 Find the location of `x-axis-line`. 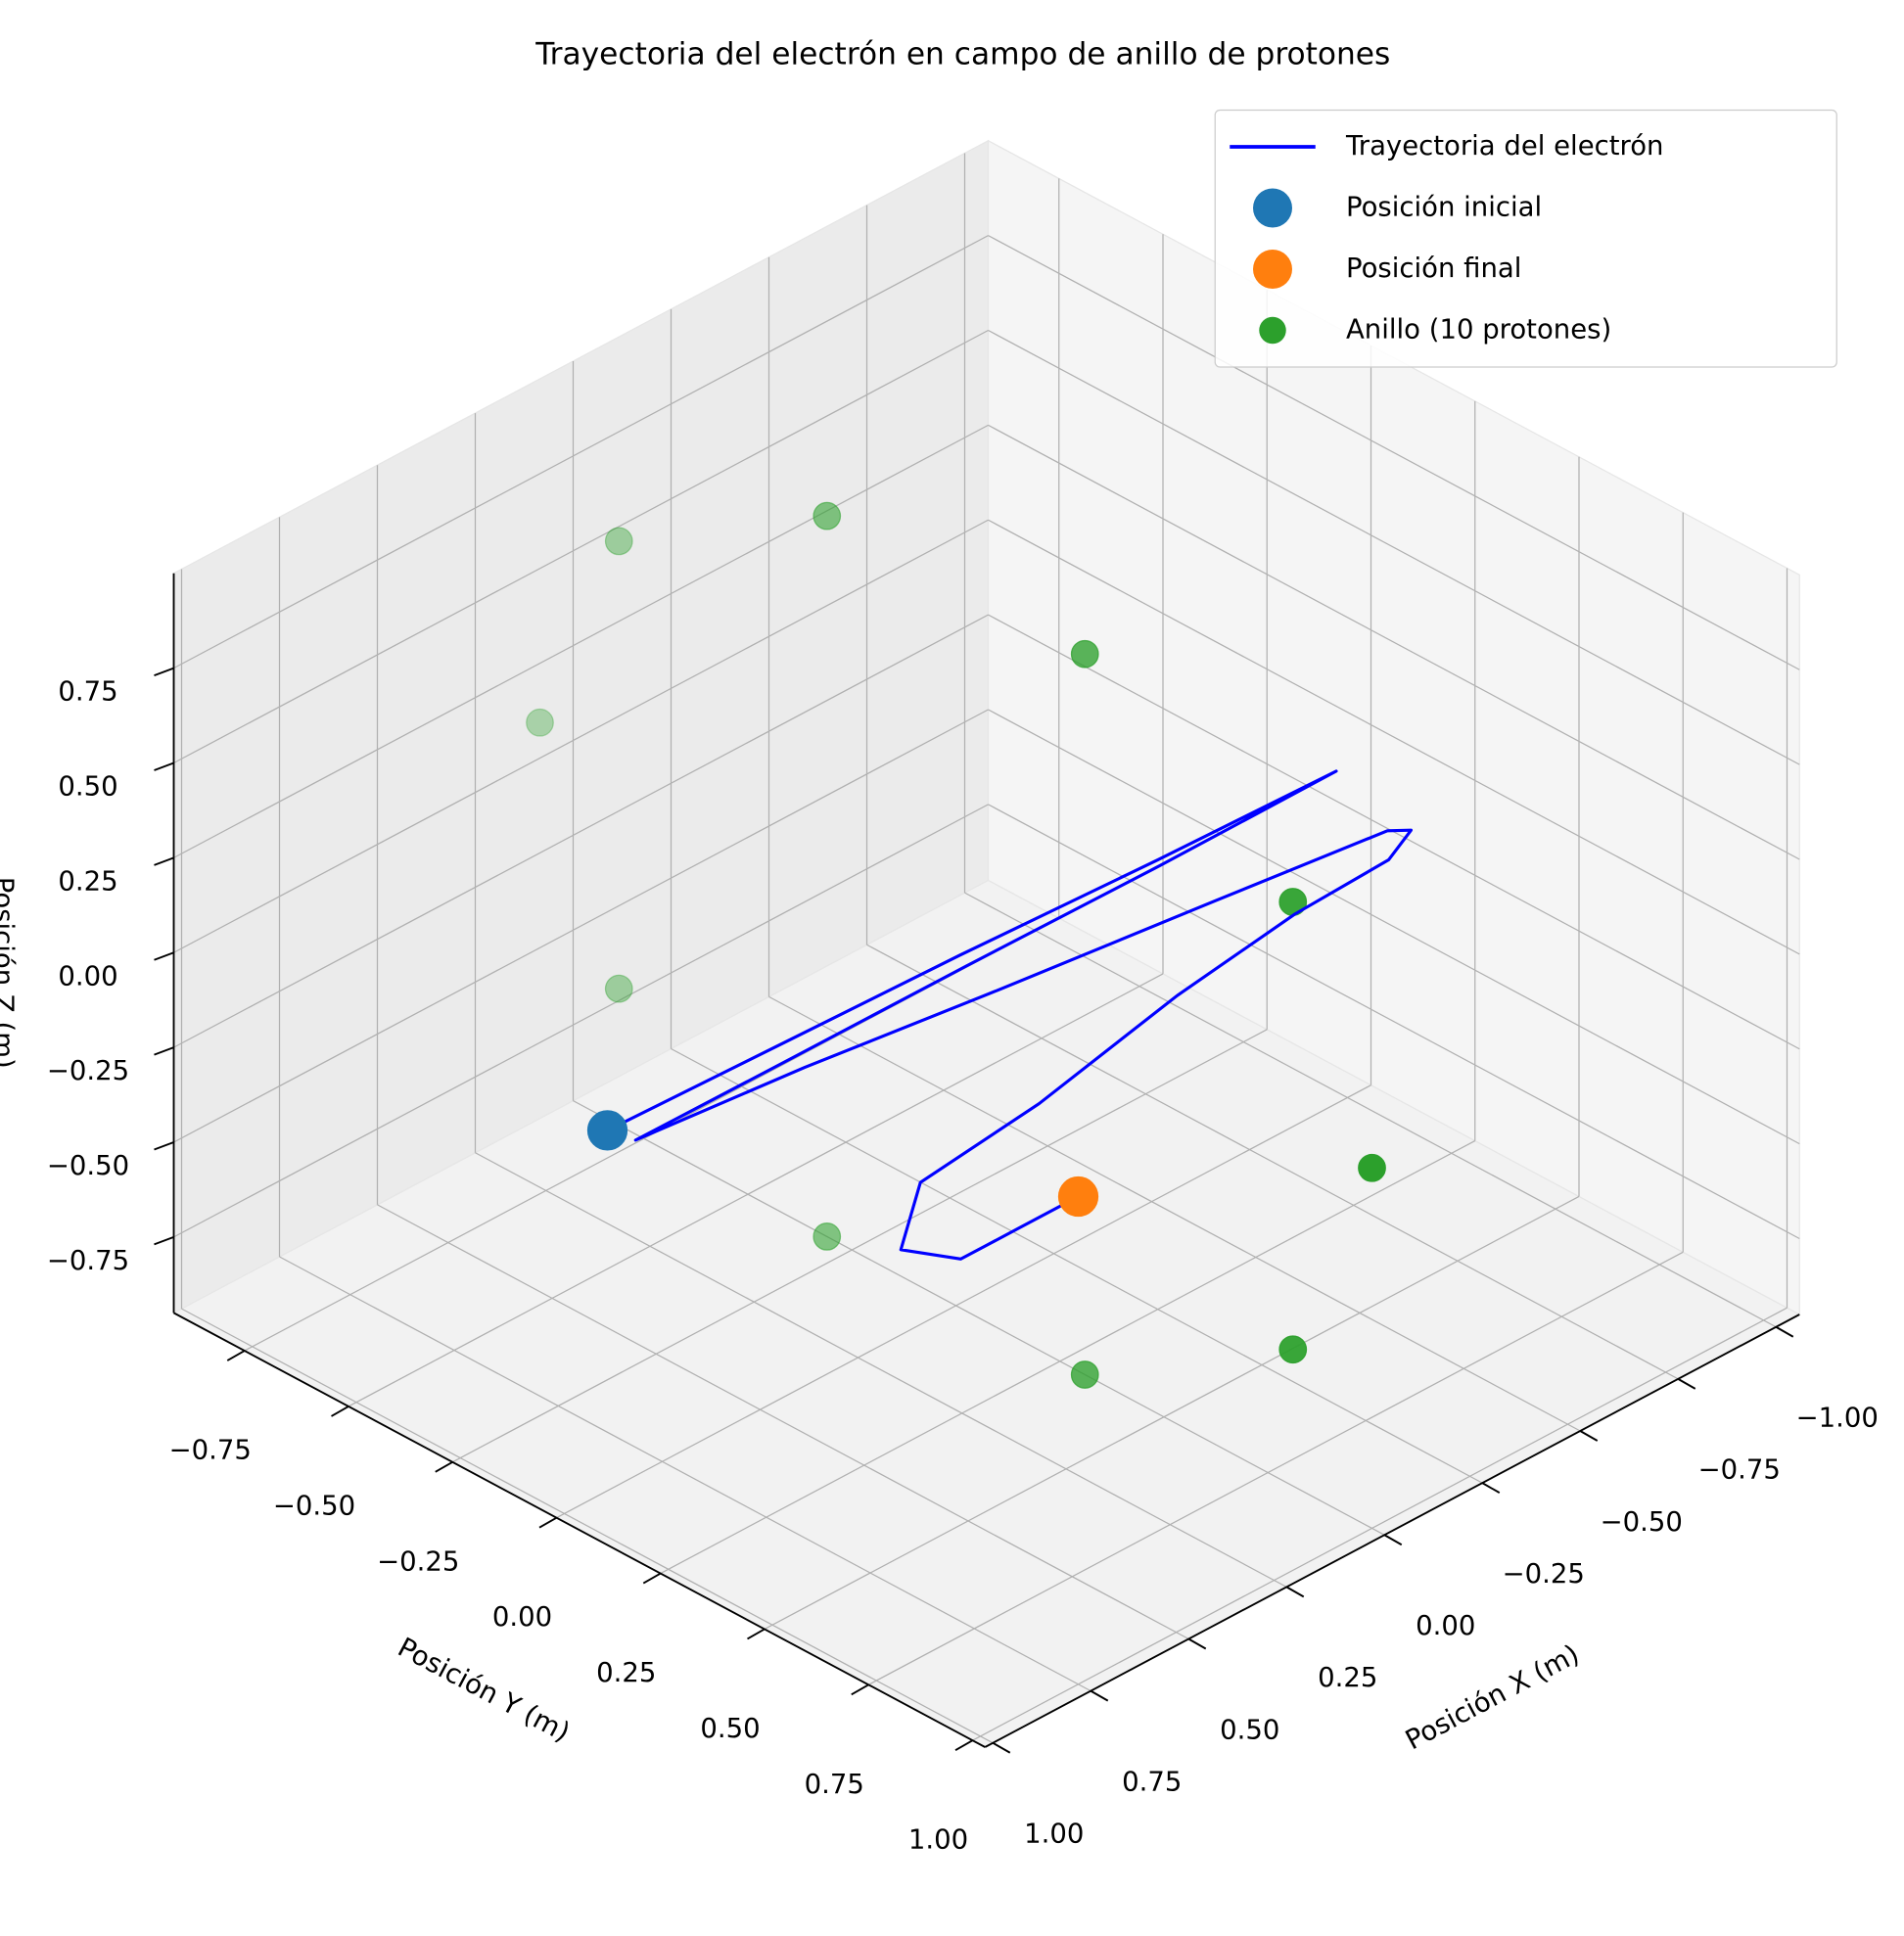

x-axis-line is located at coordinates (1392, 1531).